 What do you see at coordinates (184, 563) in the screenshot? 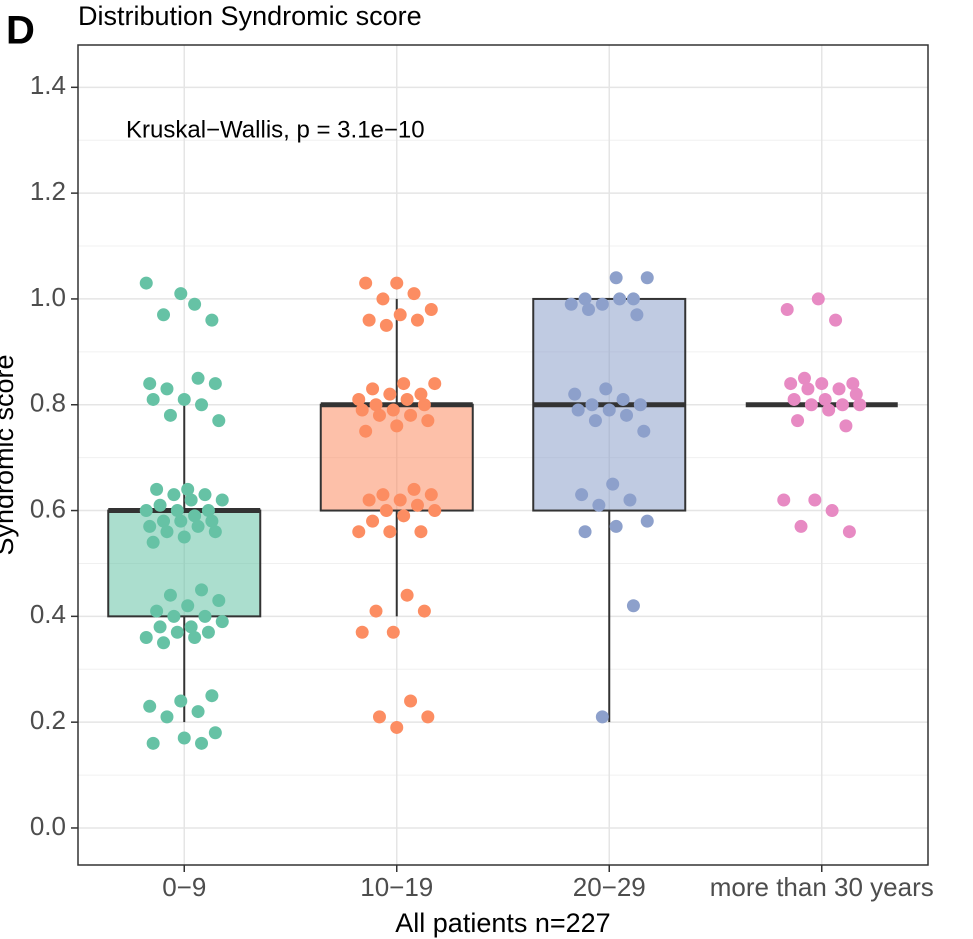
I see `box` at bounding box center [184, 563].